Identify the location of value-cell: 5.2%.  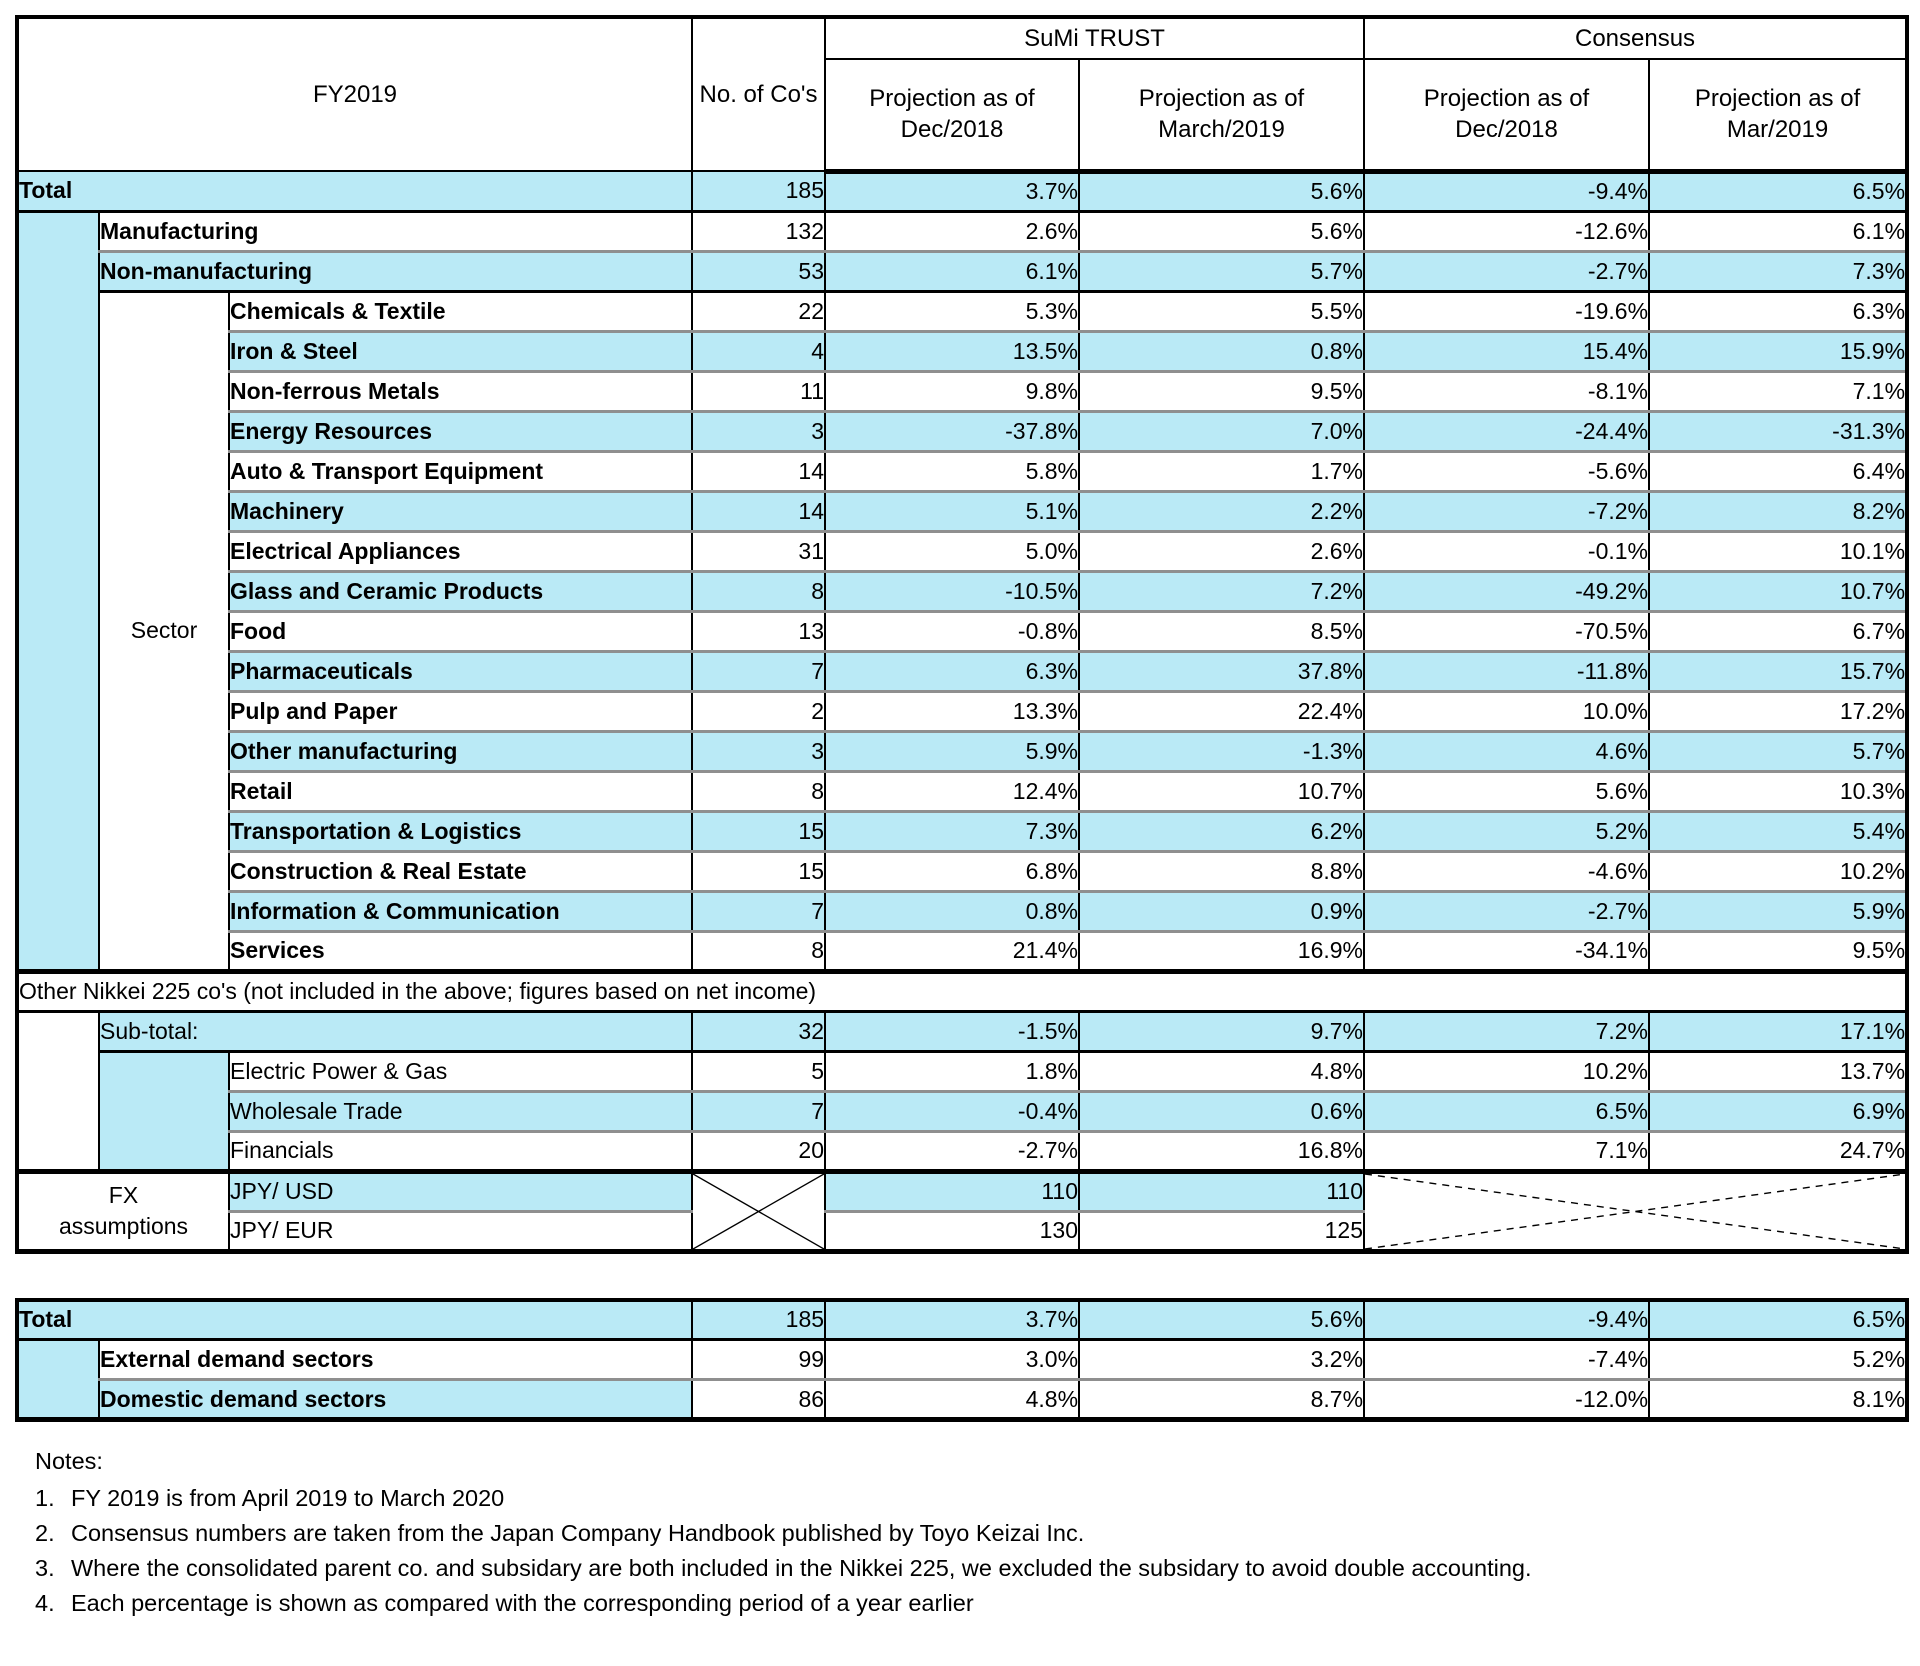
(1507, 832).